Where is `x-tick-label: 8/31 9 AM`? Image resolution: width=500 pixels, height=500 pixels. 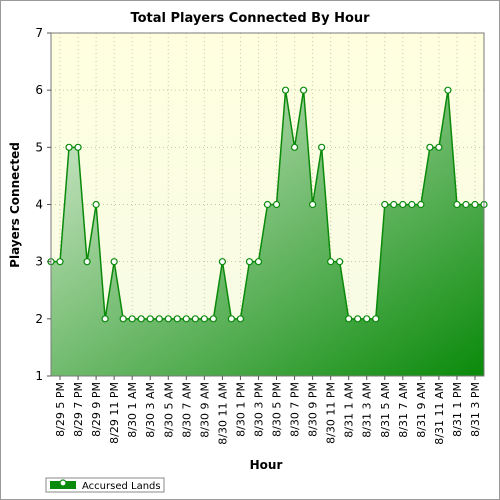 x-tick-label: 8/31 9 AM is located at coordinates (421, 410).